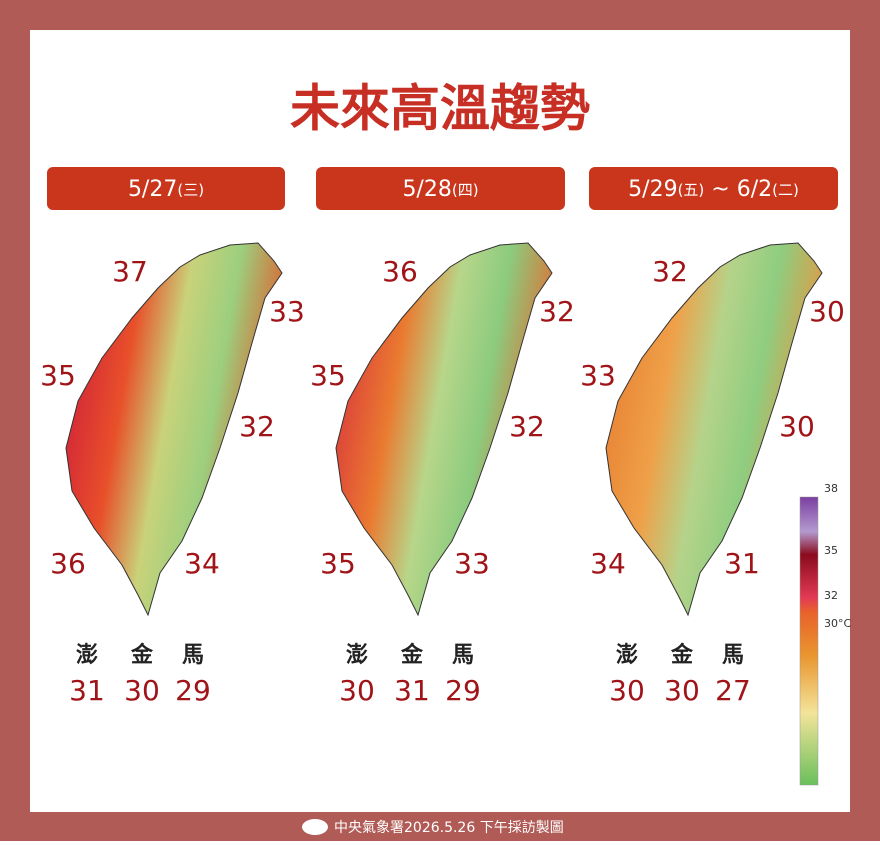  I want to click on colorbar, so click(809, 641).